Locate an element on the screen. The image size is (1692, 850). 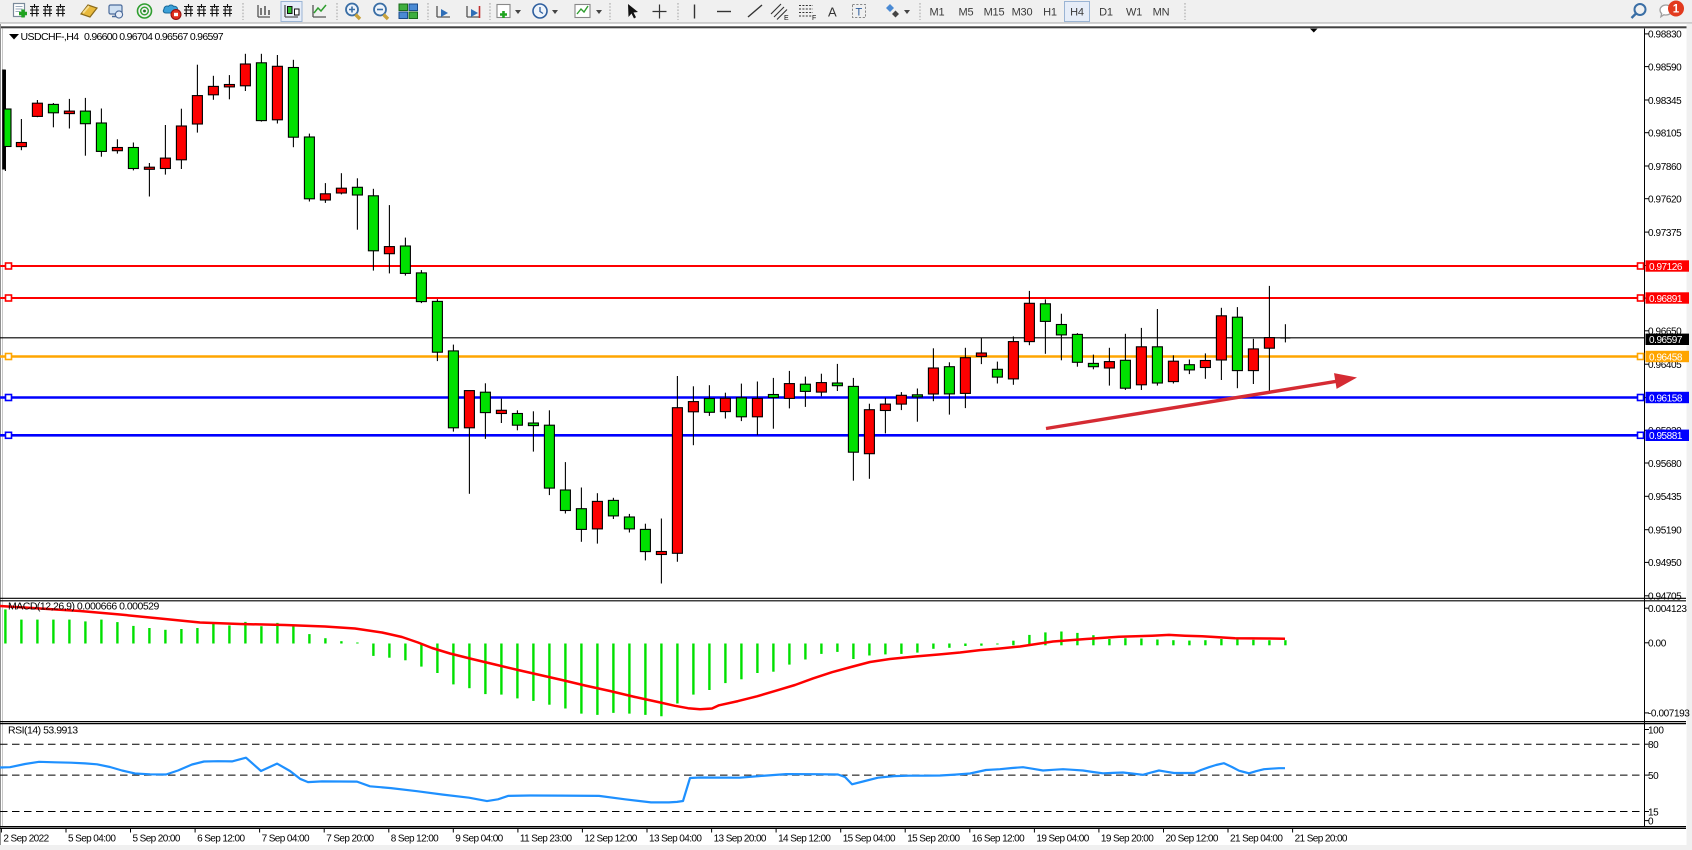
svg-text: D1 is located at coordinates (1106, 13).